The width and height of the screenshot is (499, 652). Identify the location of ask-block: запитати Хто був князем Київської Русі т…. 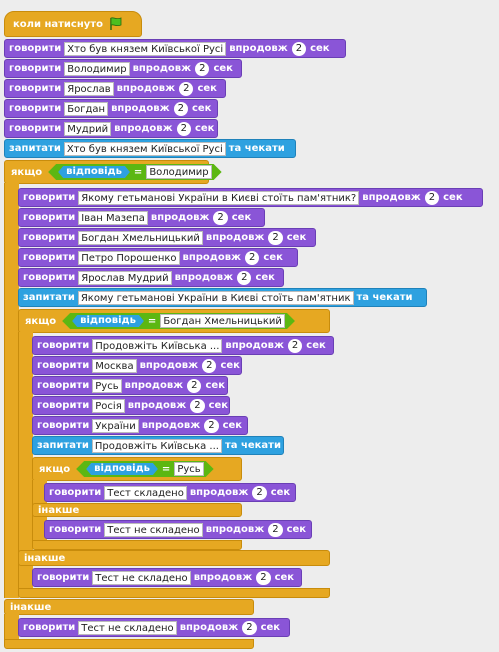
(150, 148).